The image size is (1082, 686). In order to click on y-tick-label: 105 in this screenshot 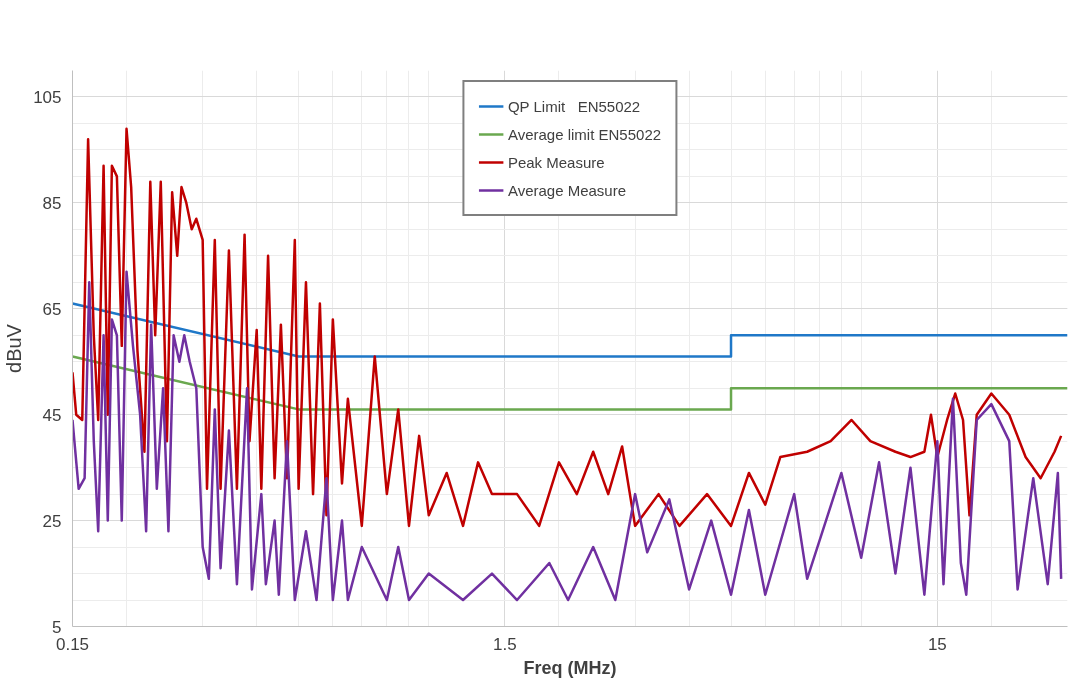, I will do `click(47, 97)`.